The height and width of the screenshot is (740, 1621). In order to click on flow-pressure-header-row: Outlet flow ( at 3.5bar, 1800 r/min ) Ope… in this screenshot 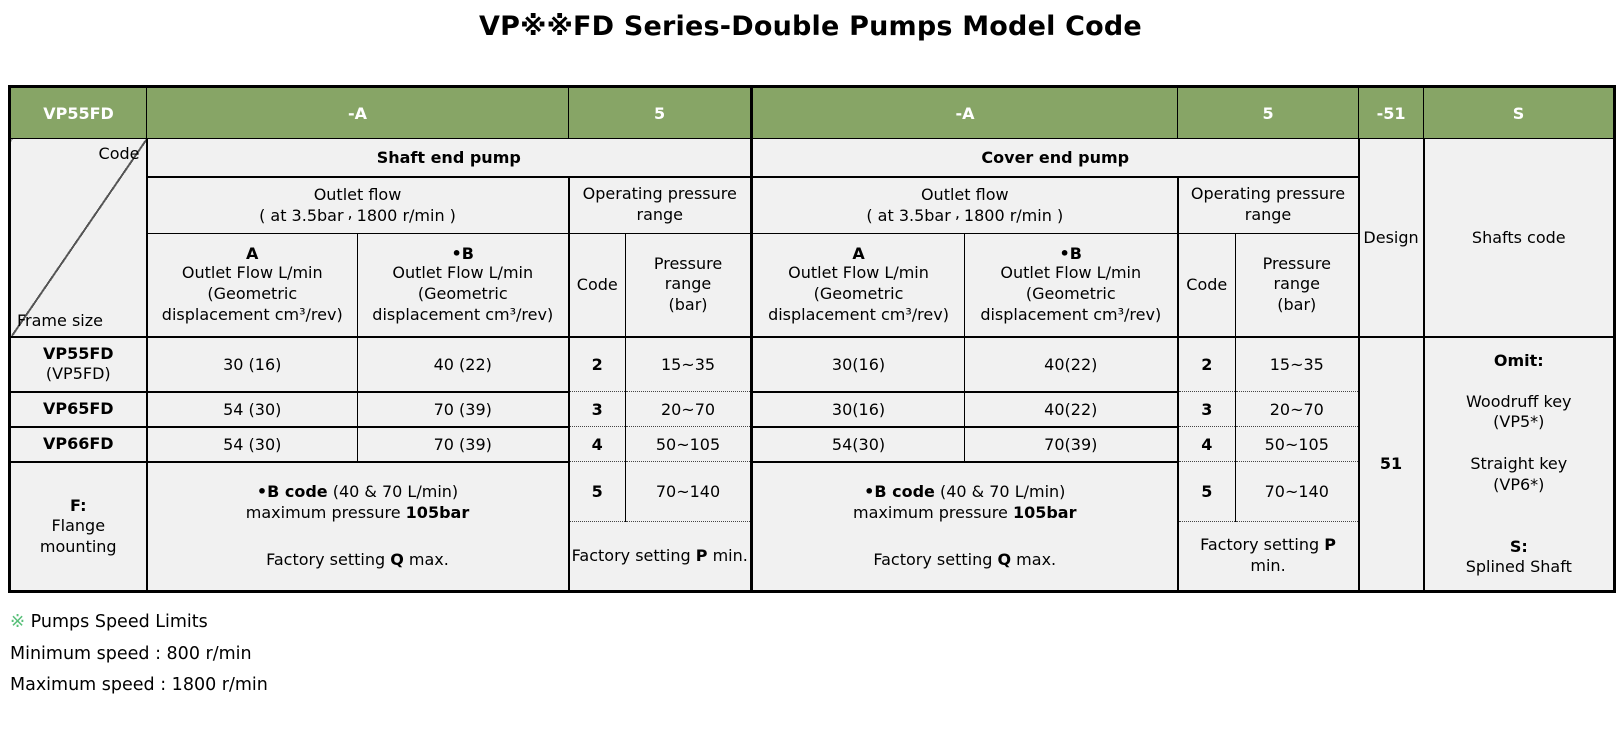, I will do `click(812, 205)`.